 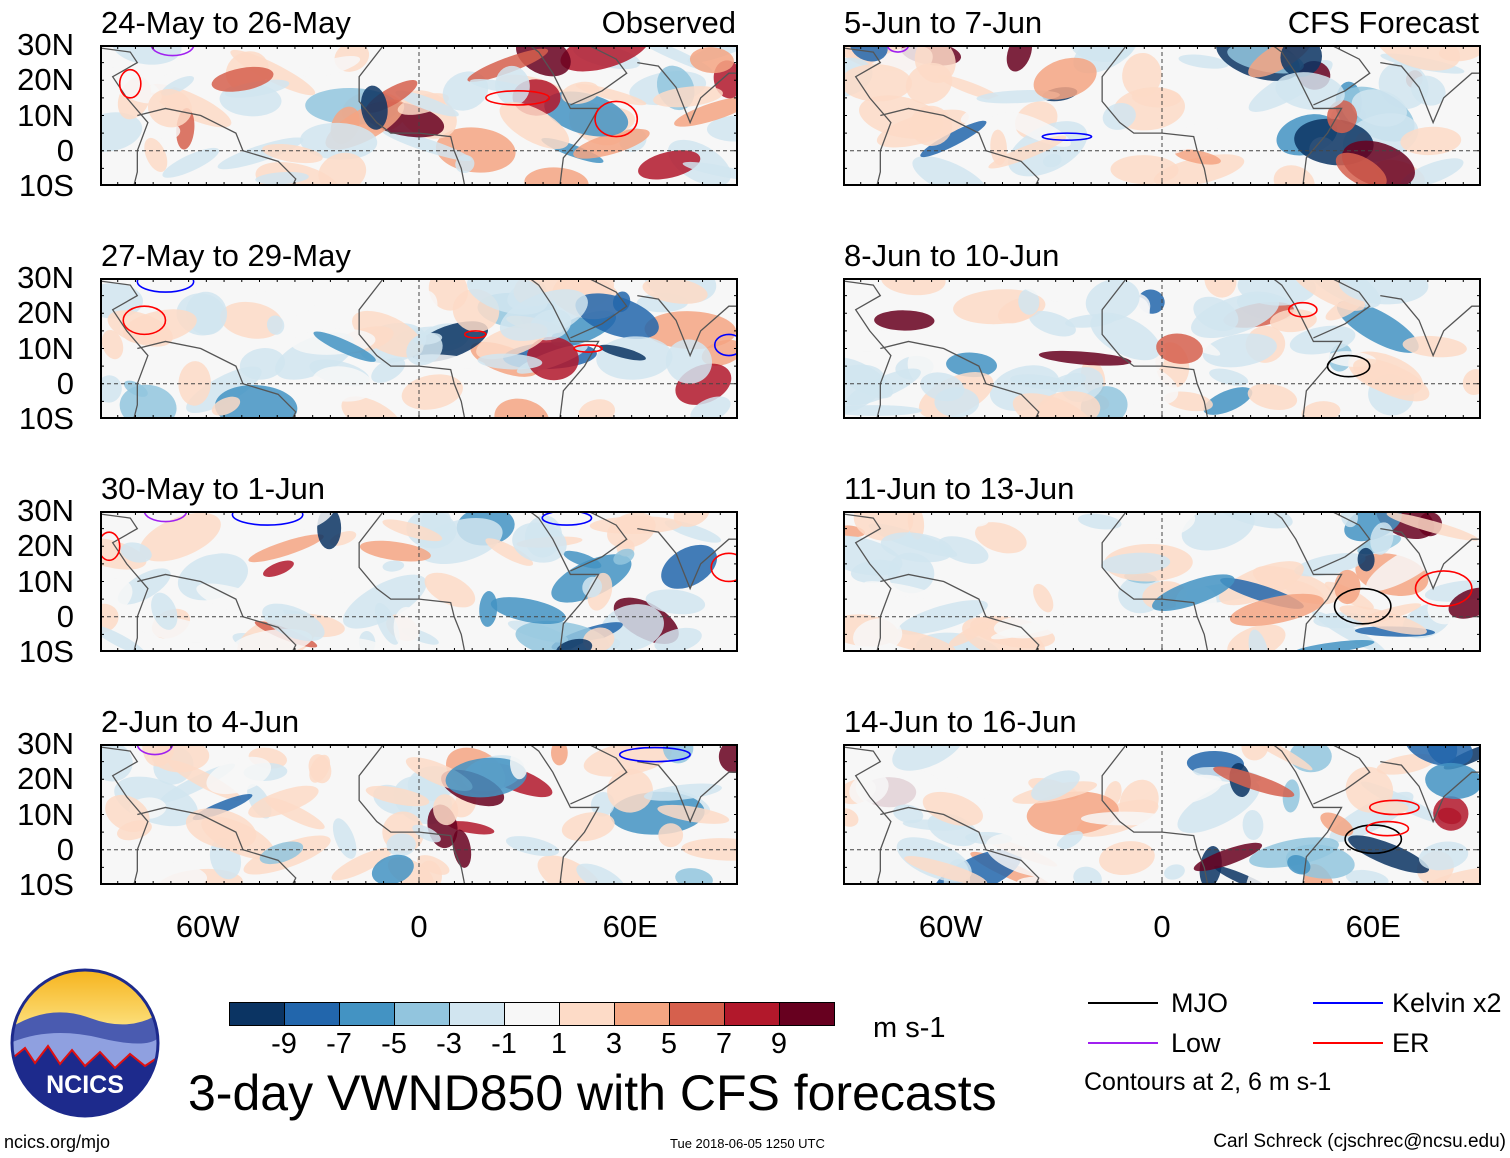 I want to click on lon-tick-label: 60W, so click(x=207, y=926).